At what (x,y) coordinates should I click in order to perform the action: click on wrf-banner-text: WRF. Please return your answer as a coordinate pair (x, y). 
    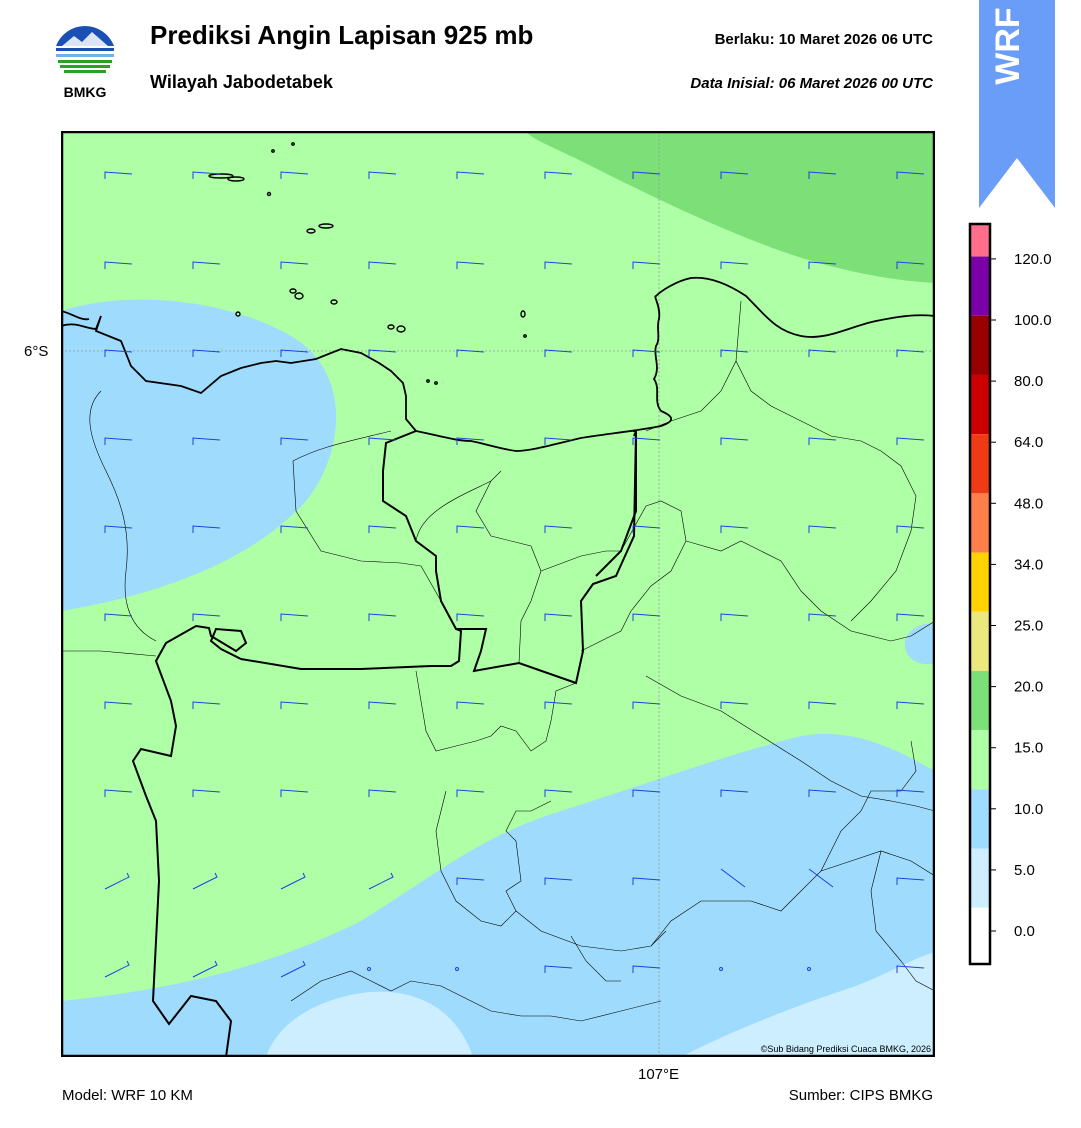
    Looking at the image, I should click on (1008, 45).